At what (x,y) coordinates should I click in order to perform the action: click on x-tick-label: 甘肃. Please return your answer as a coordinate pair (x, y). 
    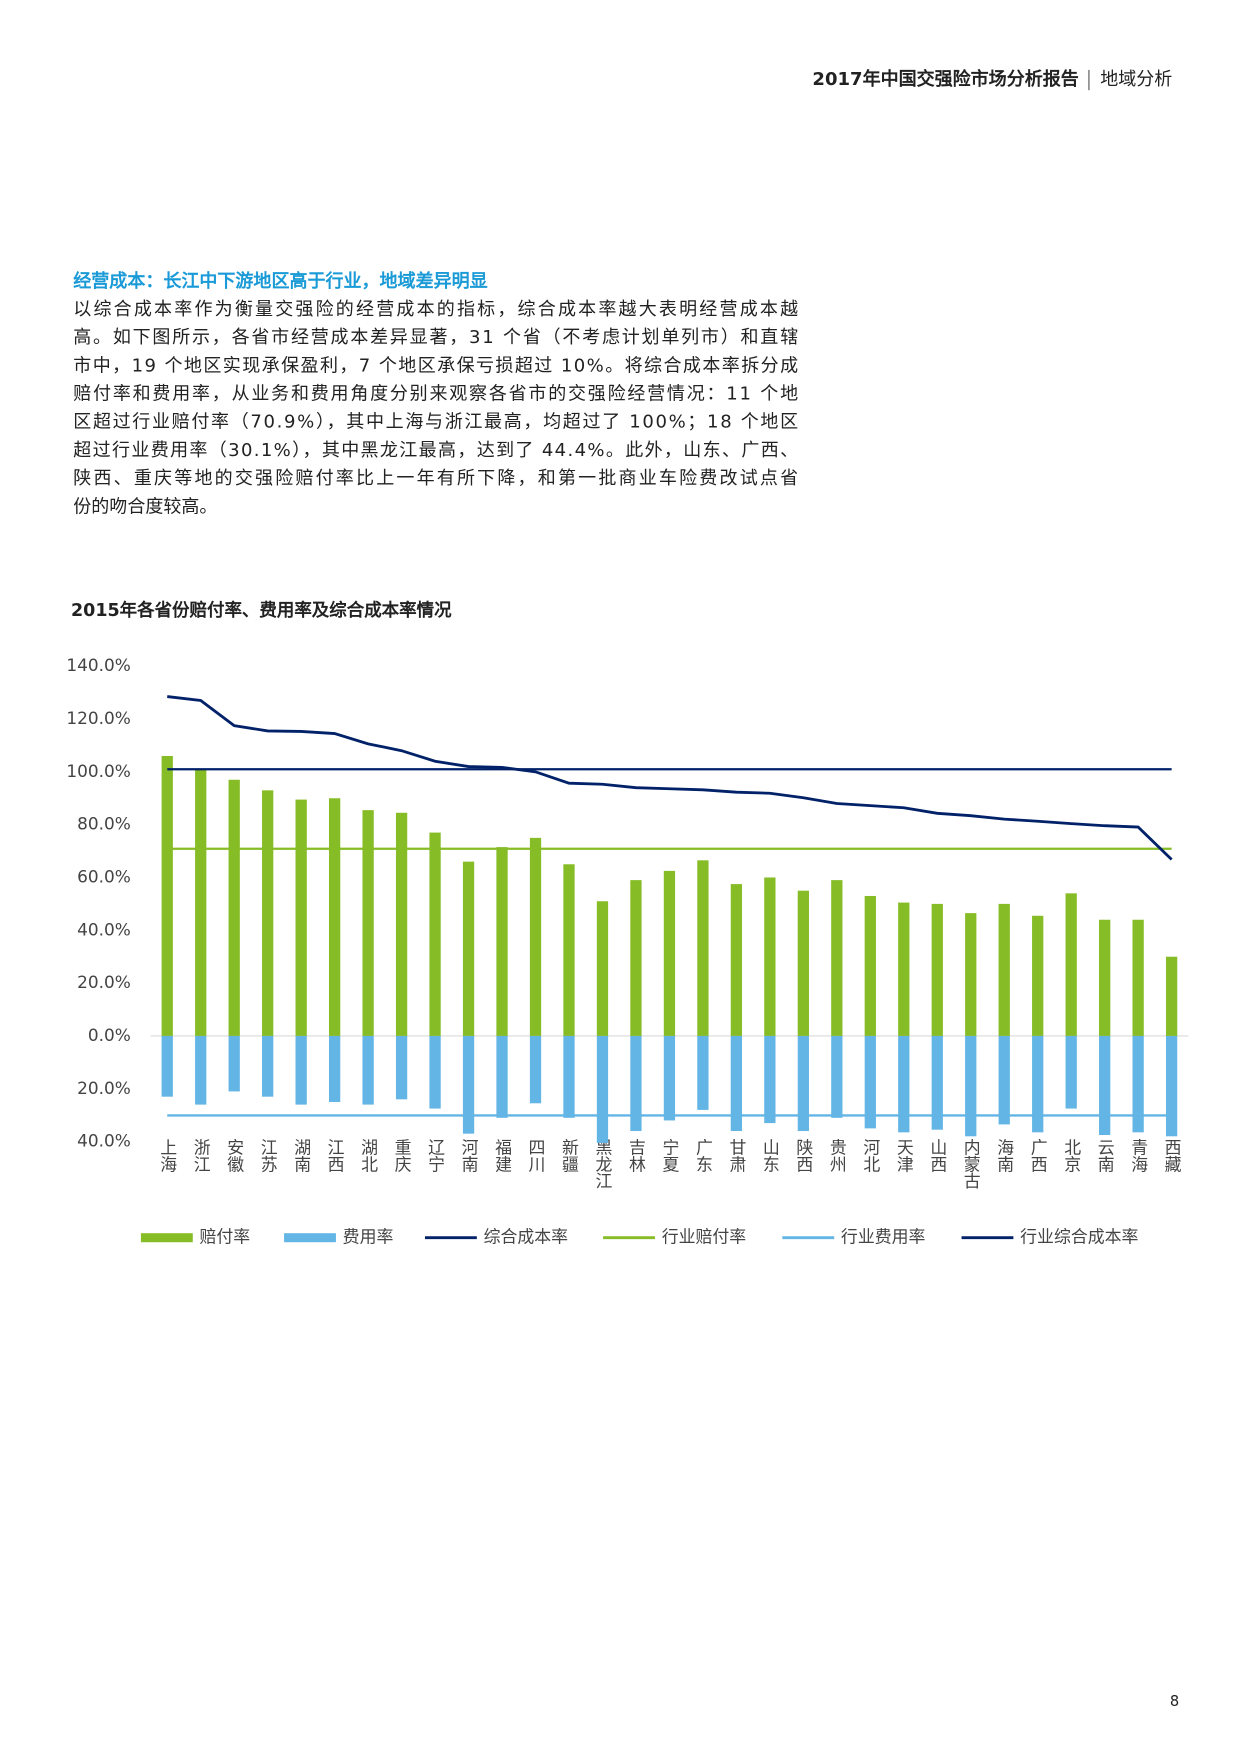
    Looking at the image, I should click on (736, 1155).